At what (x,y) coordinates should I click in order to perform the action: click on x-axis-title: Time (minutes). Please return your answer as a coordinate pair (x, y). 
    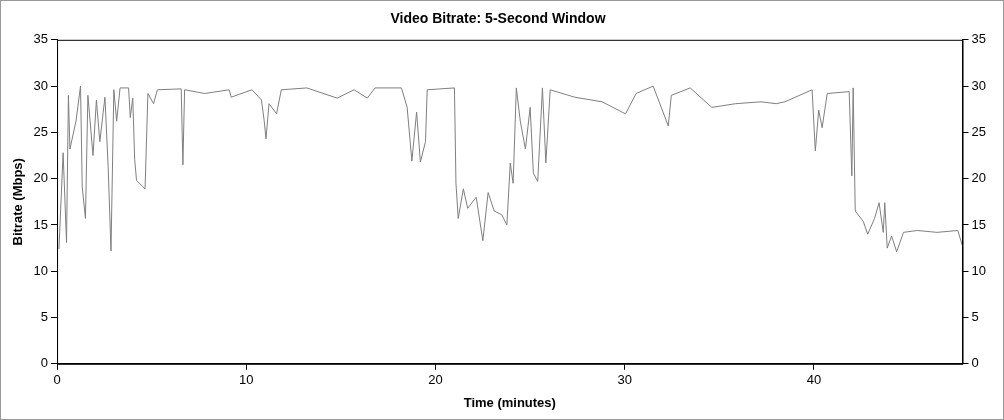
    Looking at the image, I should click on (509, 402).